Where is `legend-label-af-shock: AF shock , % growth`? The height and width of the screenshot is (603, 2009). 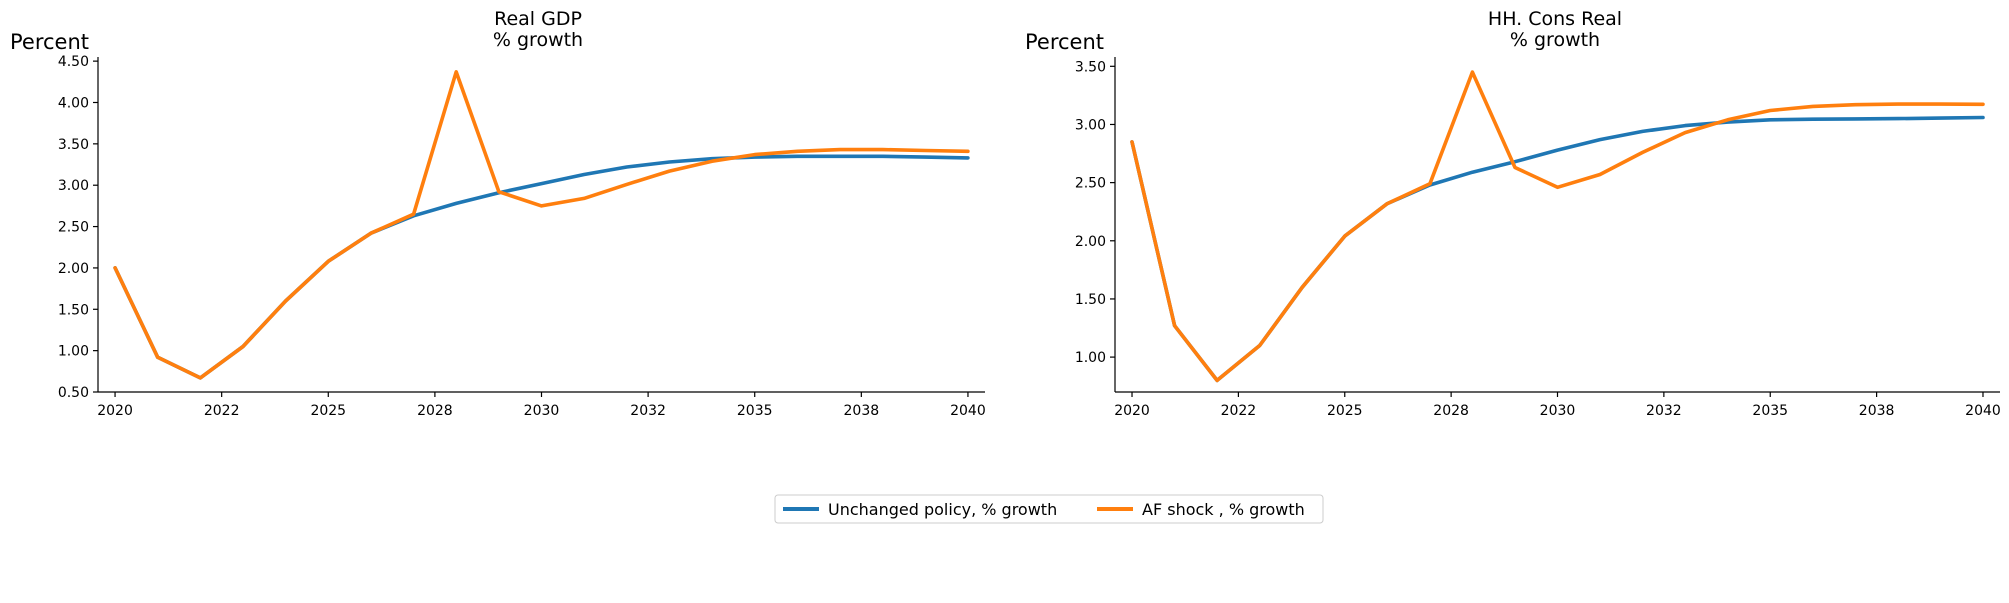 legend-label-af-shock: AF shock , % growth is located at coordinates (1223, 509).